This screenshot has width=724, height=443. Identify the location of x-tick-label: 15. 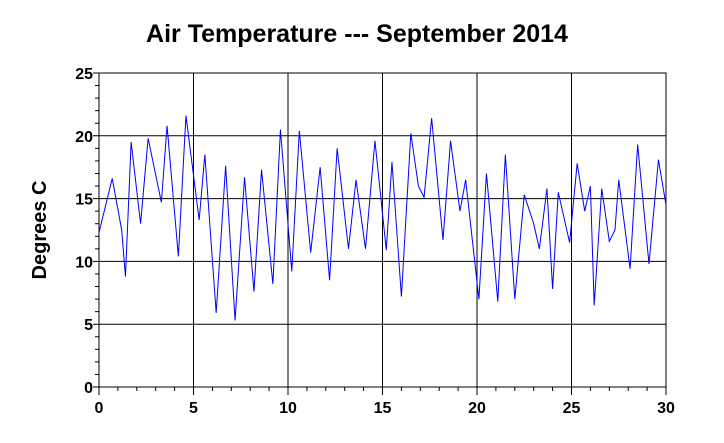
(383, 408).